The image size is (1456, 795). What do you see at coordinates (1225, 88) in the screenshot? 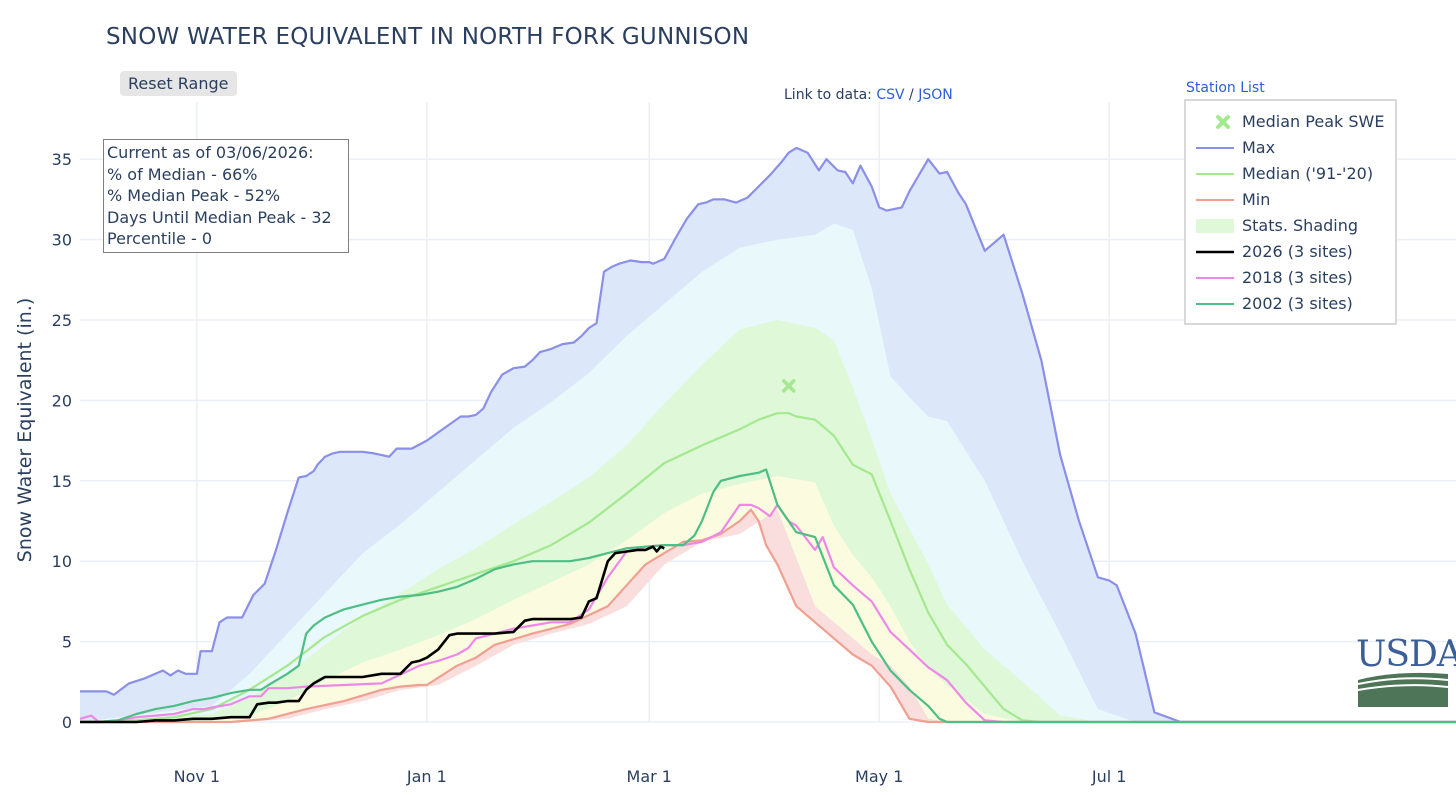
I see `station-list-link: Station List` at bounding box center [1225, 88].